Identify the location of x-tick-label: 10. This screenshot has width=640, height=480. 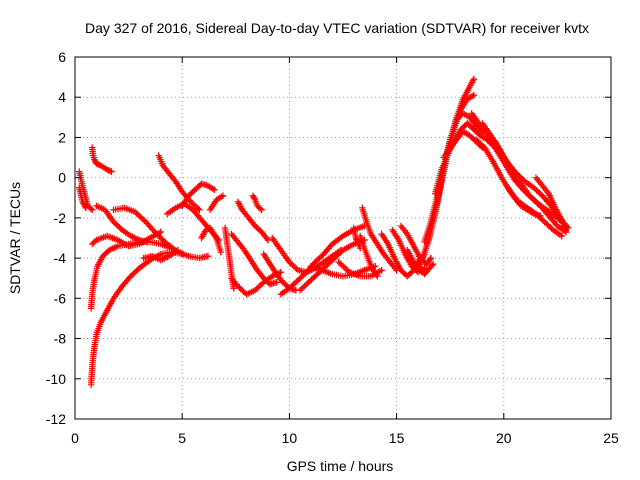
(290, 438).